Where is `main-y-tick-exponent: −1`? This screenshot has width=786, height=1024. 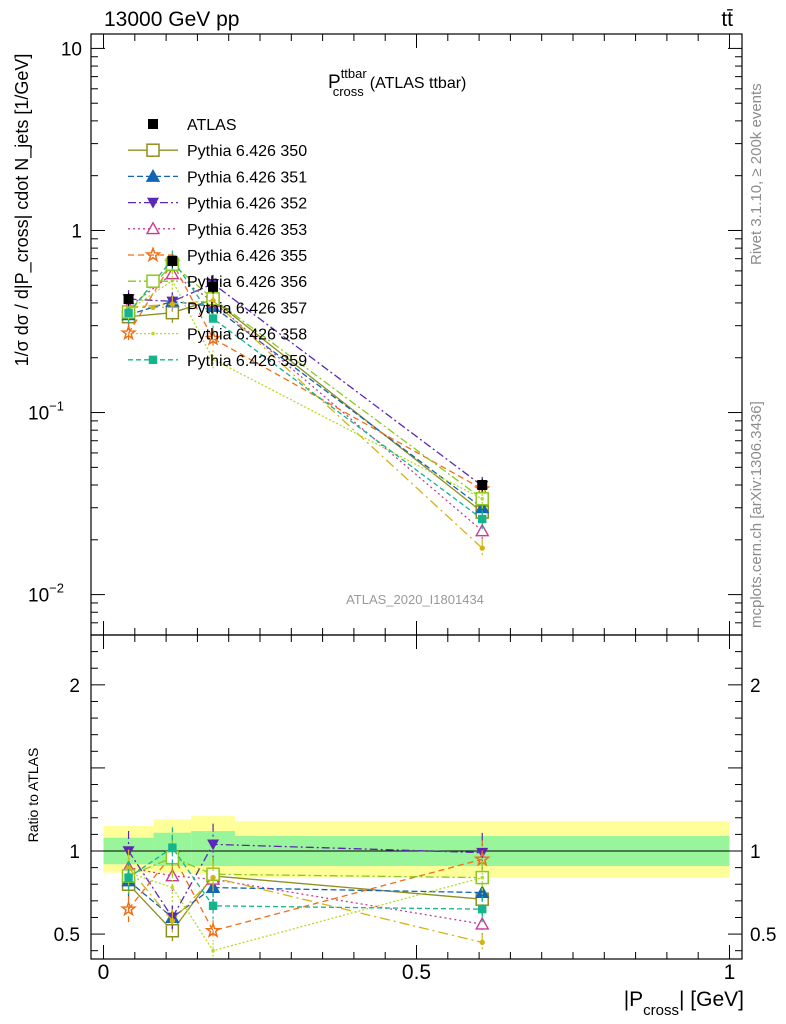
main-y-tick-exponent: −1 is located at coordinates (56, 406).